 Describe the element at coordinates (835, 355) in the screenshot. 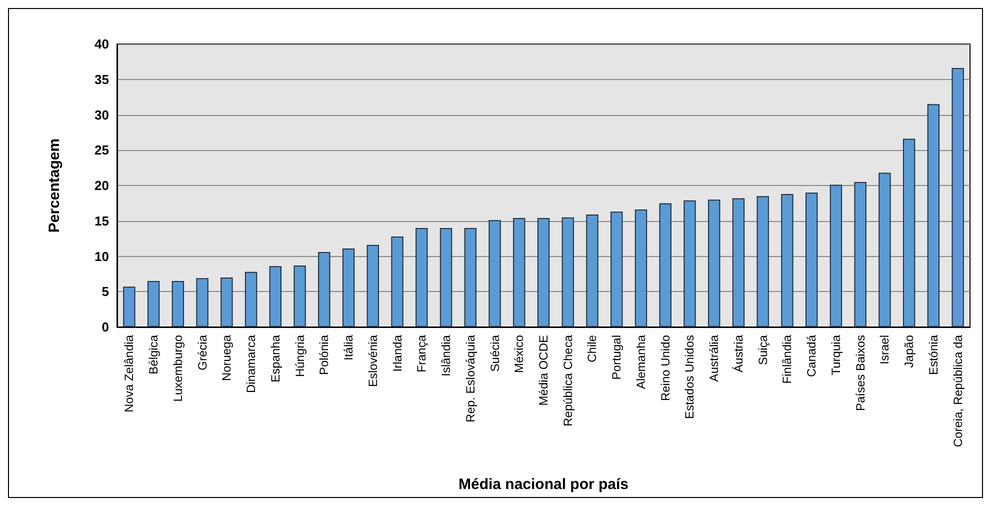

I see `x-tick-label: Turquia` at that location.